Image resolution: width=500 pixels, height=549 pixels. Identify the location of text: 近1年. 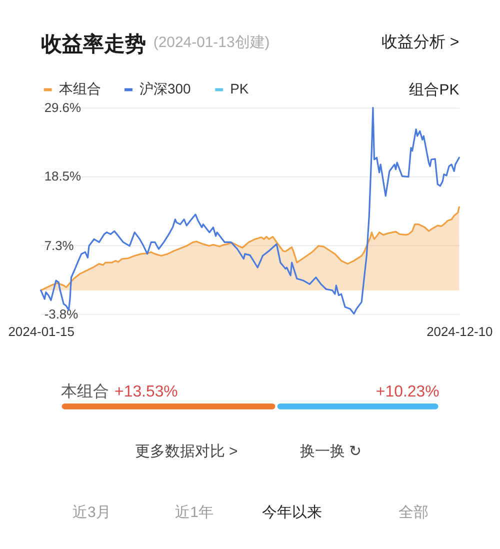
(194, 512).